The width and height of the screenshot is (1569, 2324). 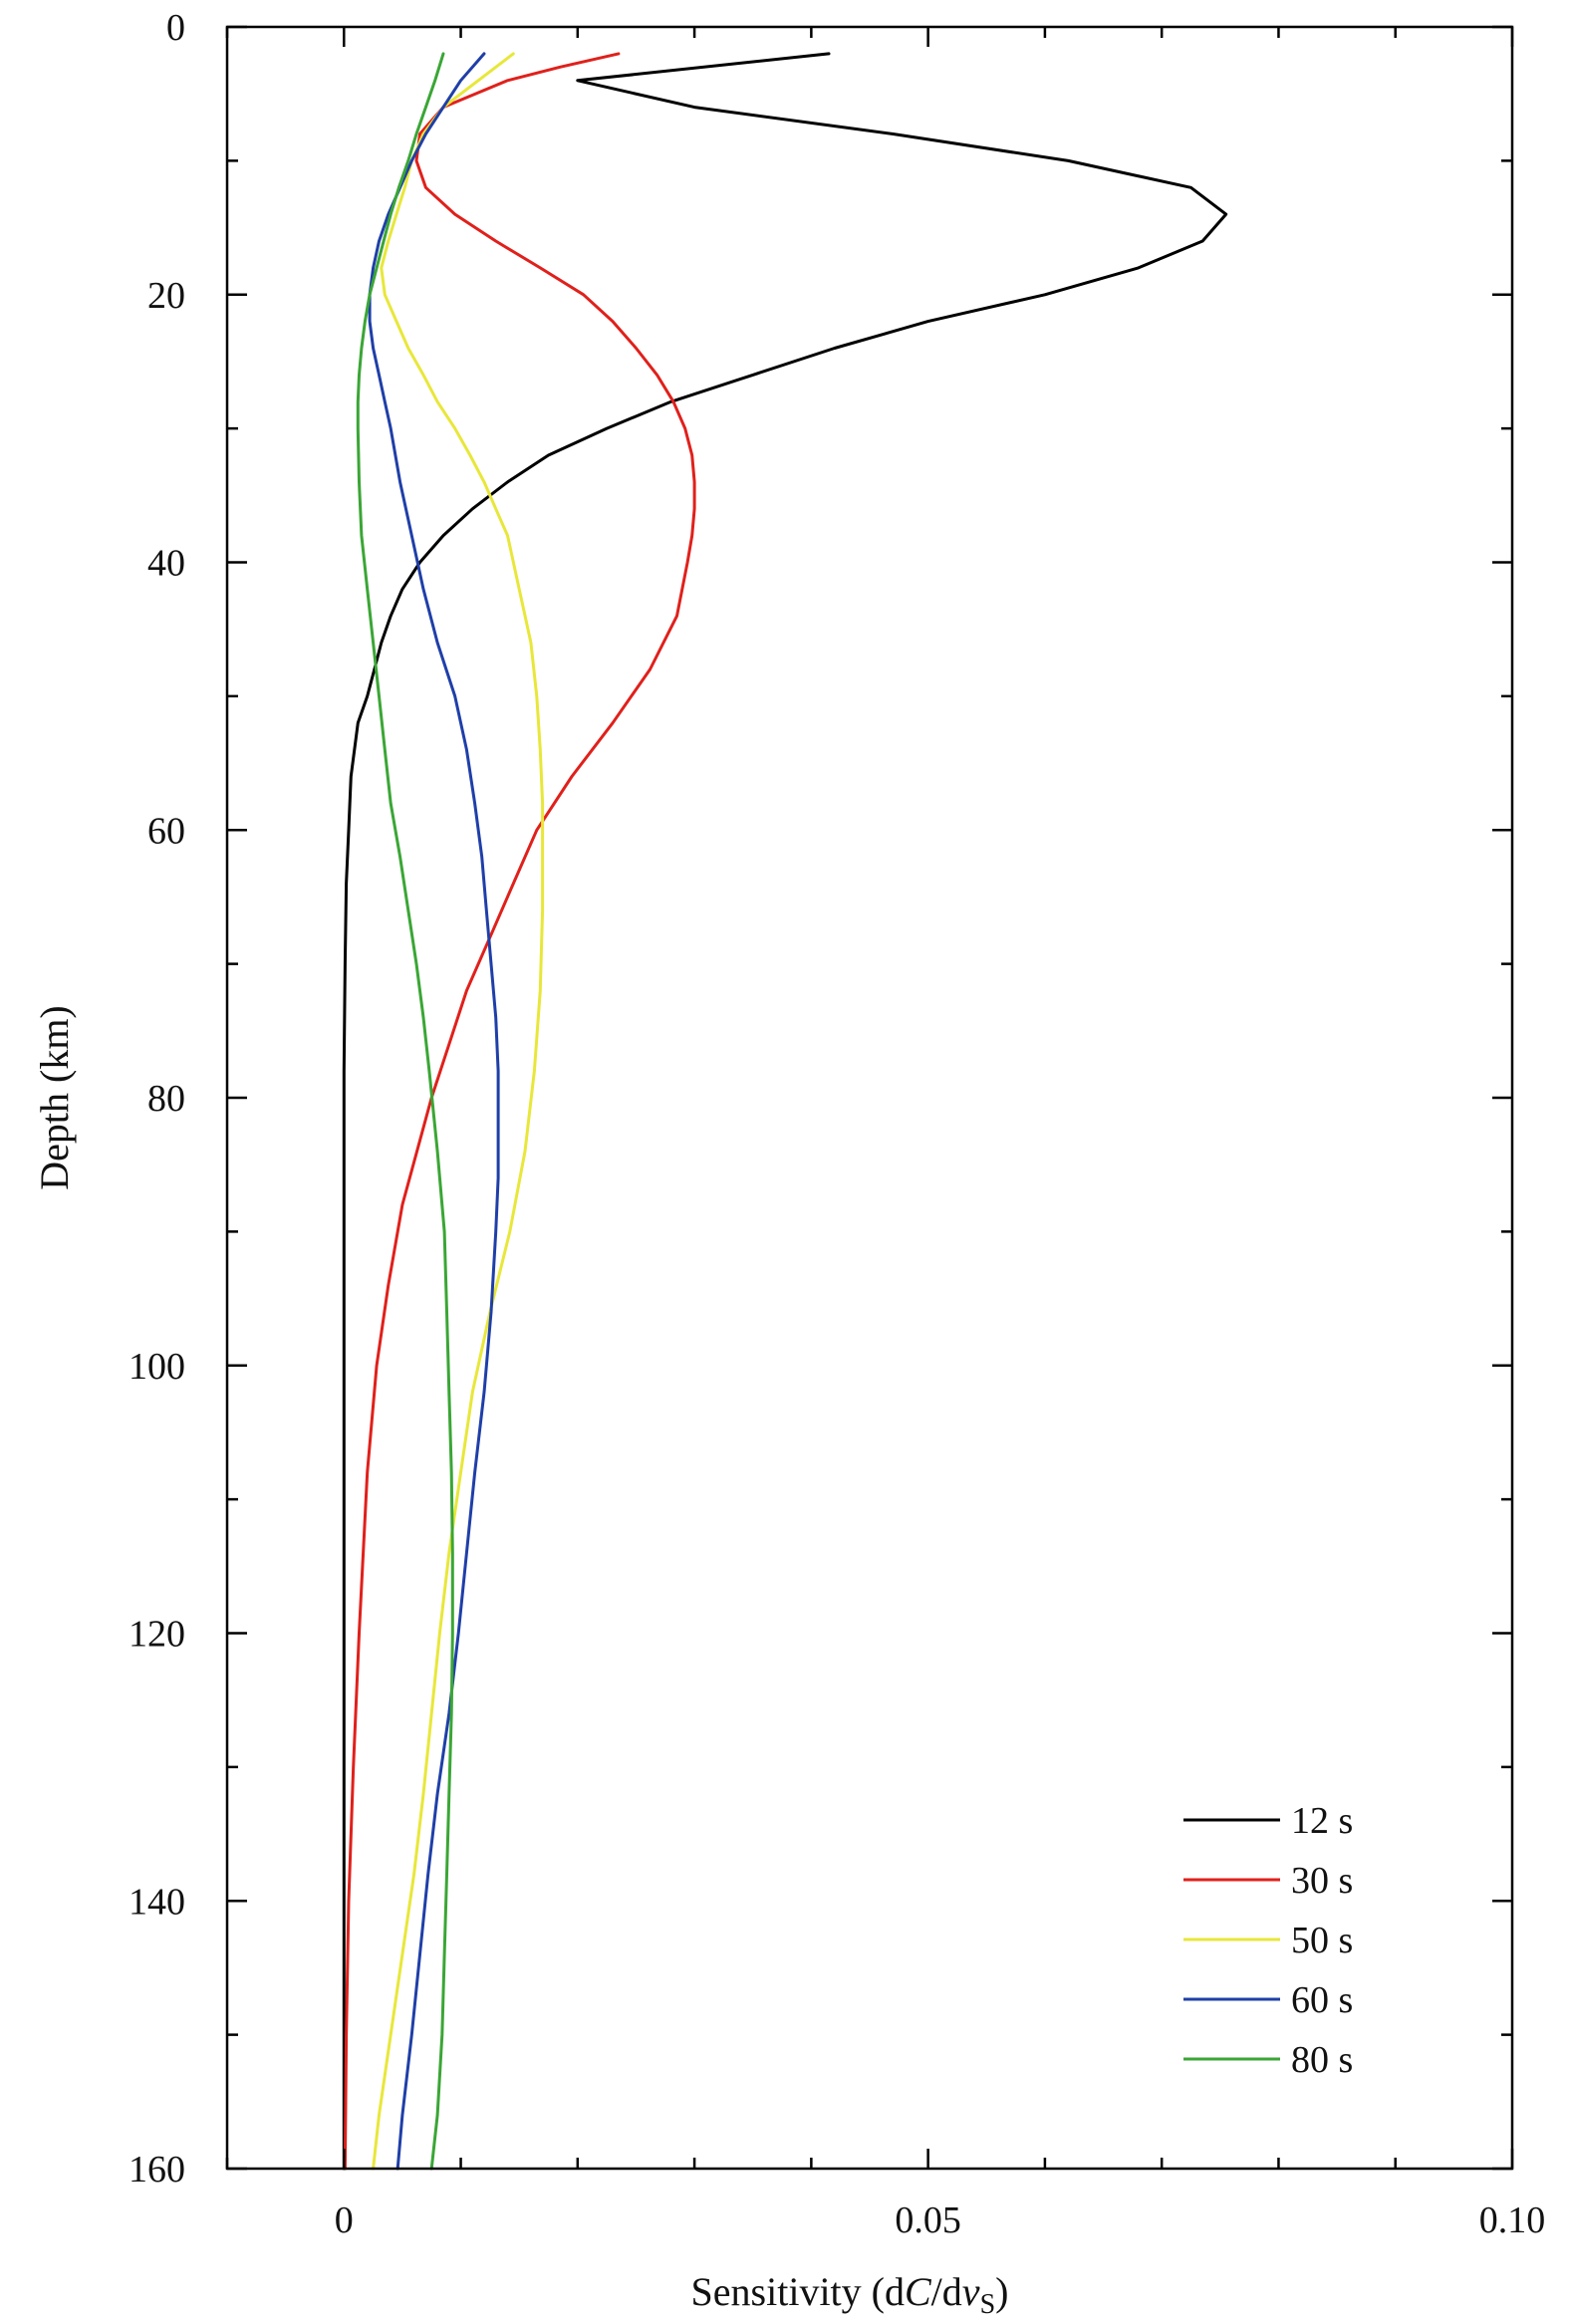 I want to click on y-axis-title: Depth (km), so click(x=54, y=1097).